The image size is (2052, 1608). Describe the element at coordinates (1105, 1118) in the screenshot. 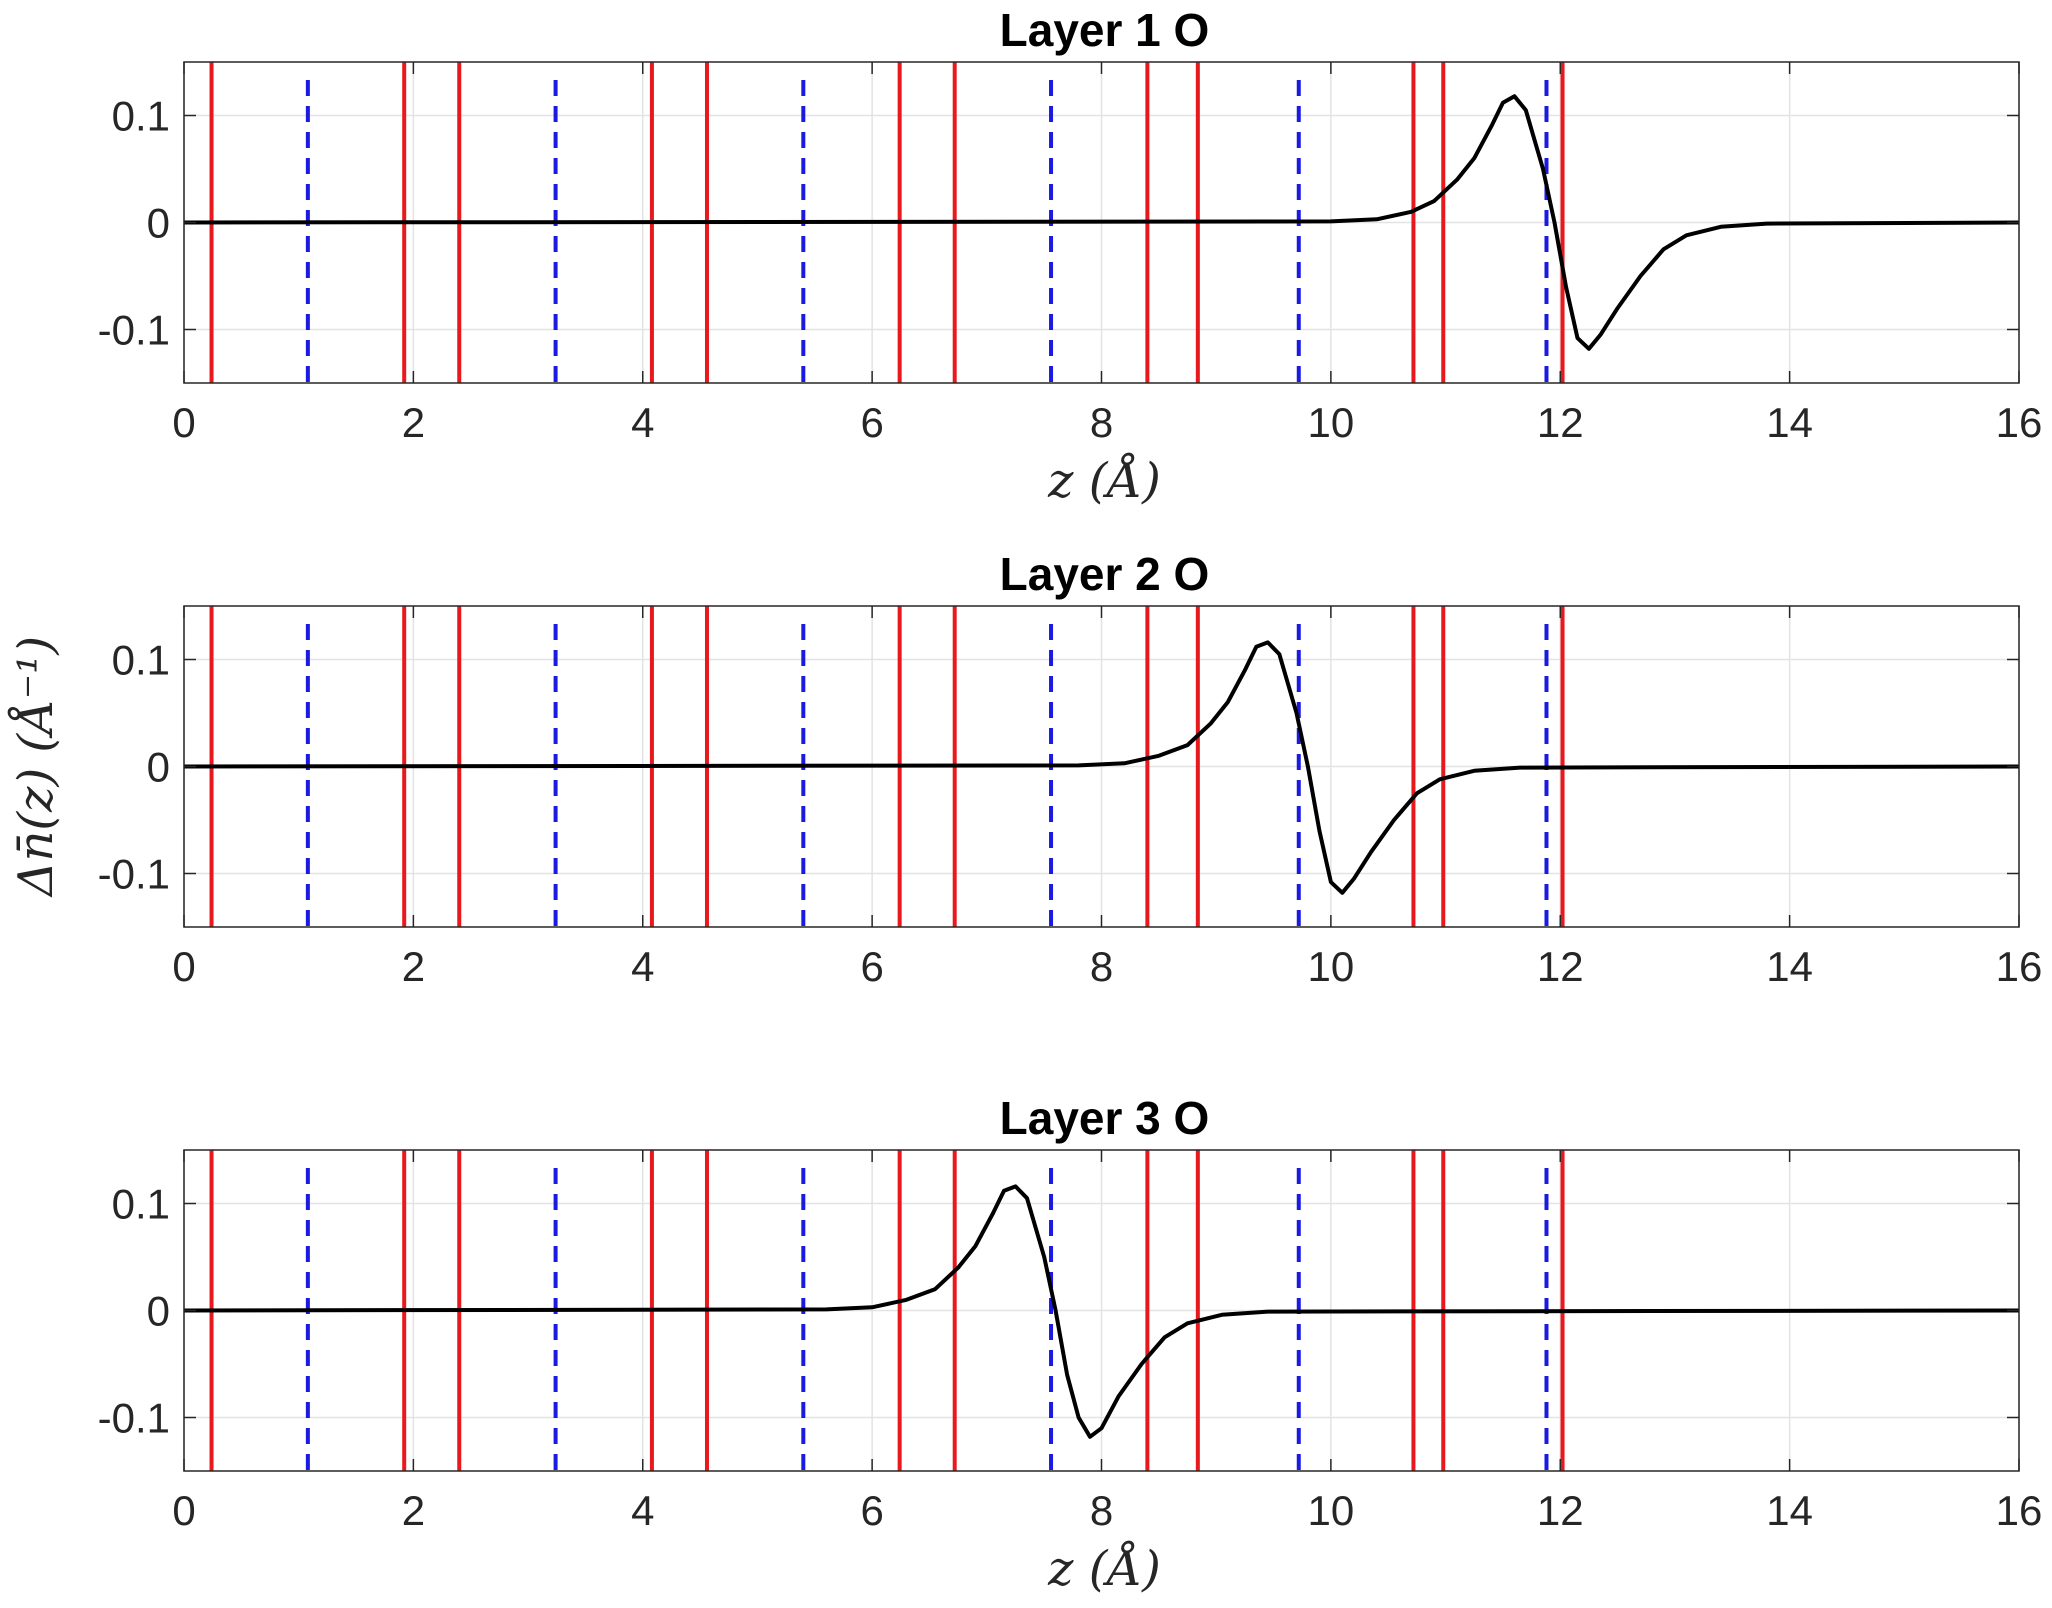

I see `panel-title: Layer 3 O` at that location.